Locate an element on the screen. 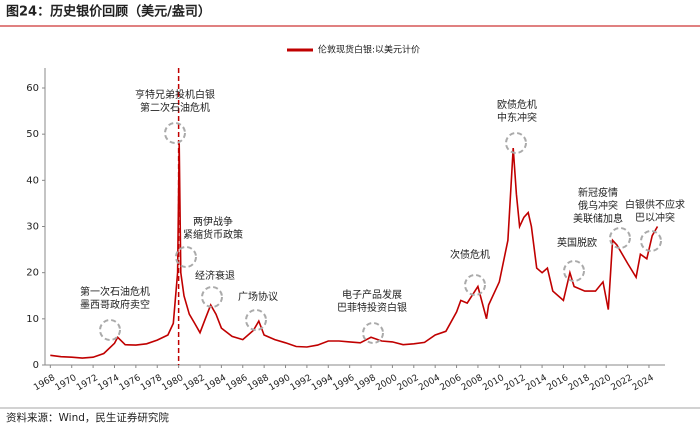 The image size is (700, 428). x-tick-label: 2004 is located at coordinates (429, 383).